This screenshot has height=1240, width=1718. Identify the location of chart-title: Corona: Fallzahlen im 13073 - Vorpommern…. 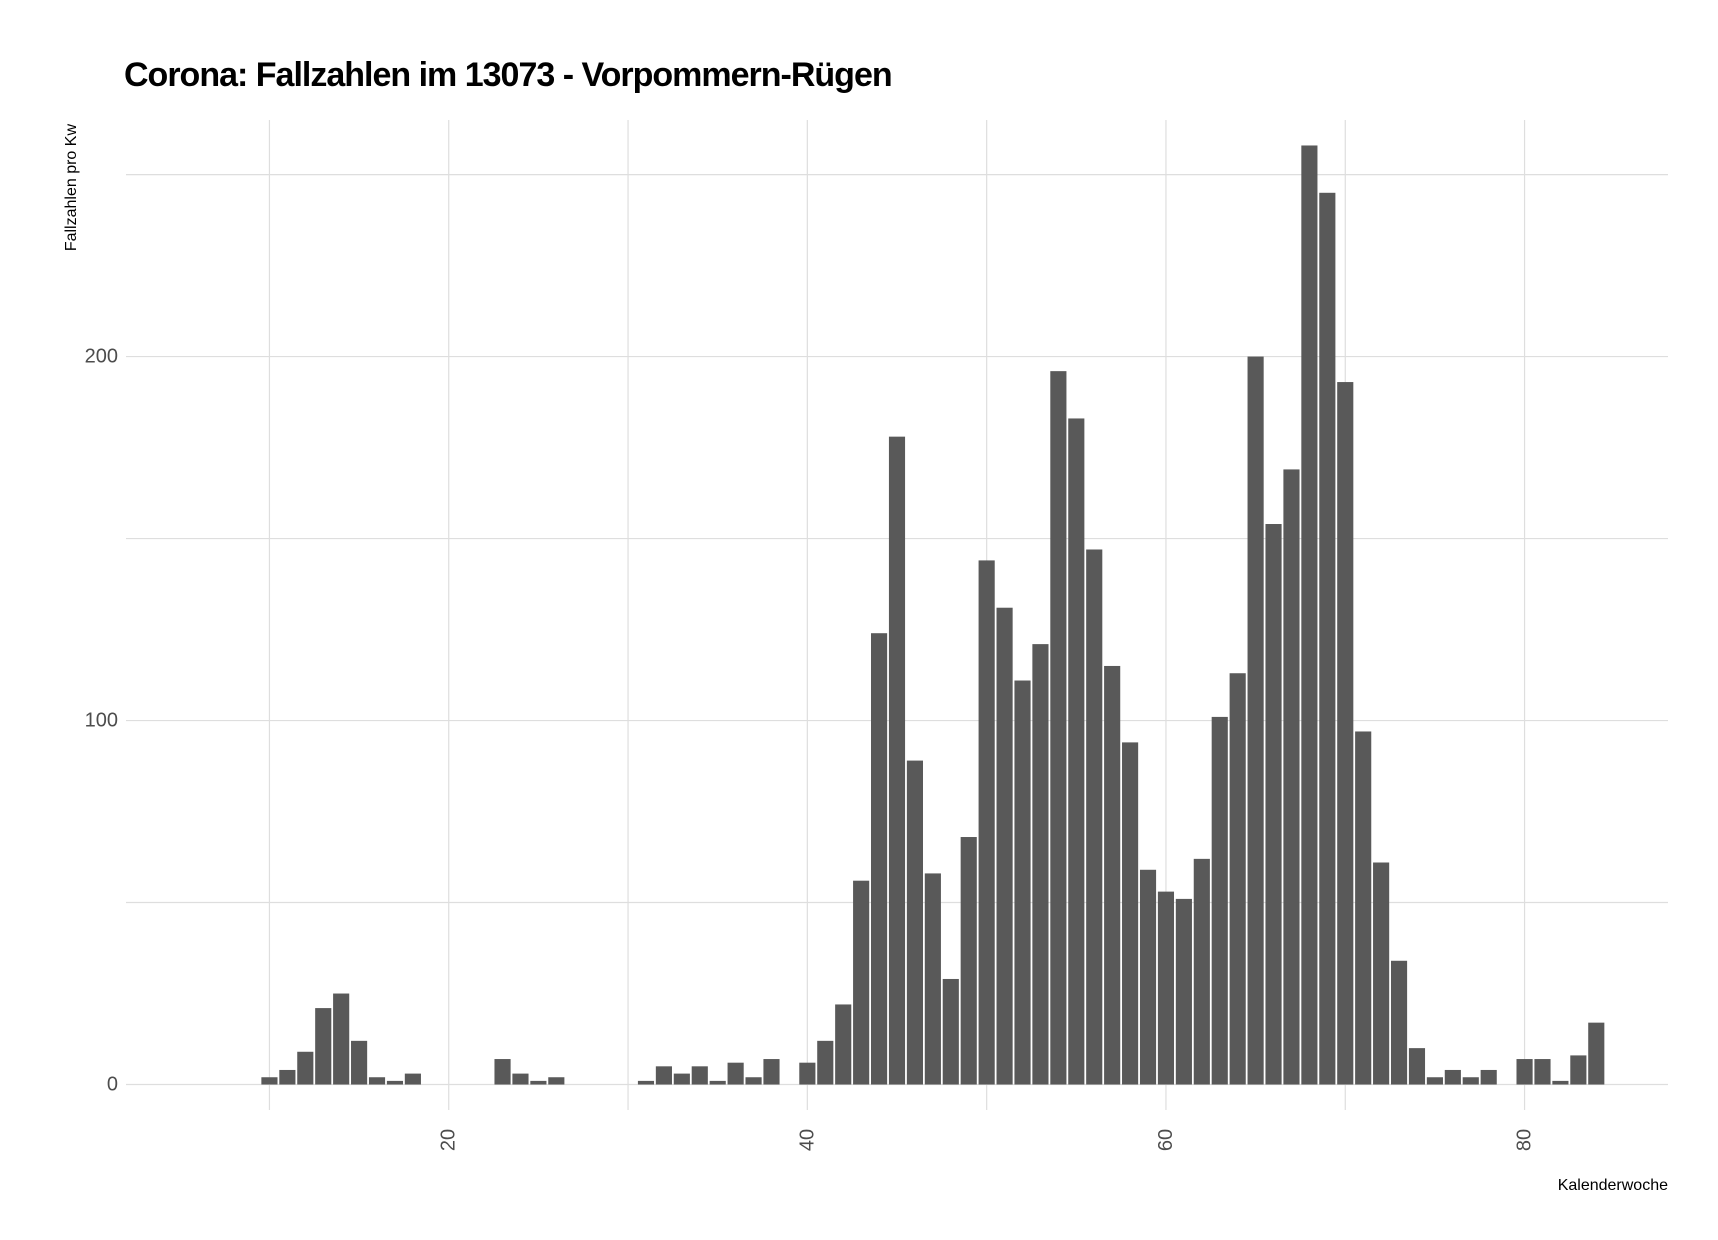
(508, 75).